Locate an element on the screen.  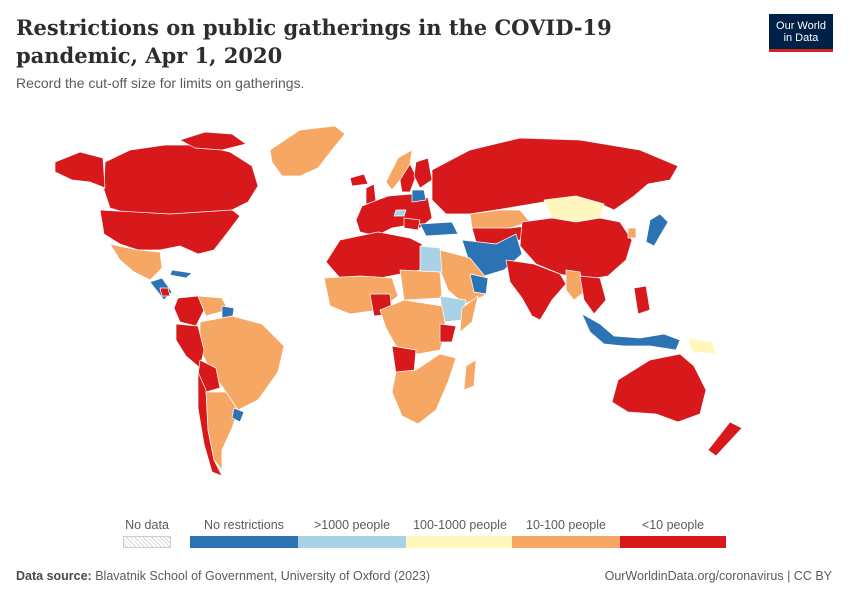
region-greenland is located at coordinates (307, 151).